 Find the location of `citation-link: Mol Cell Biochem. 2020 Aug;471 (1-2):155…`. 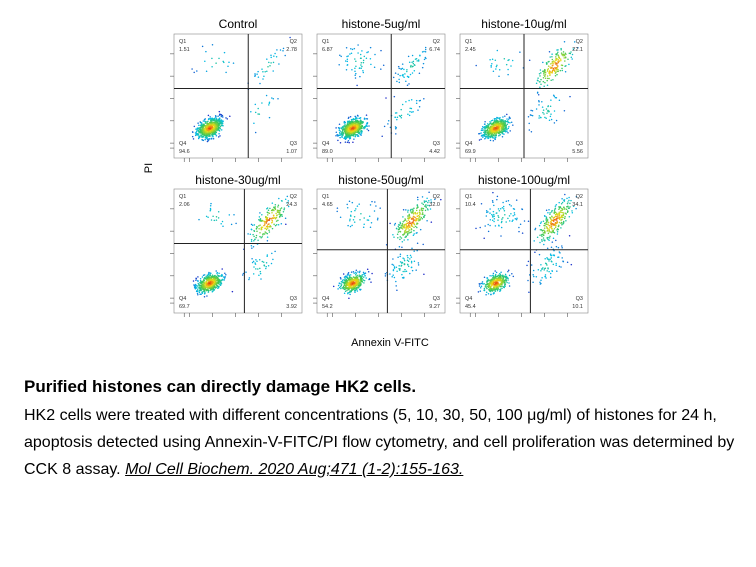

citation-link: Mol Cell Biochem. 2020 Aug;471 (1-2):155… is located at coordinates (294, 469).